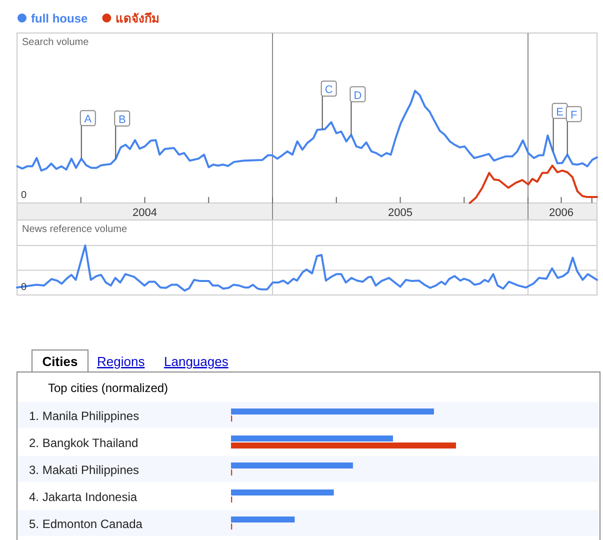 The width and height of the screenshot is (603, 540). Describe the element at coordinates (108, 388) in the screenshot. I see `text: Top cities (normalized)` at that location.